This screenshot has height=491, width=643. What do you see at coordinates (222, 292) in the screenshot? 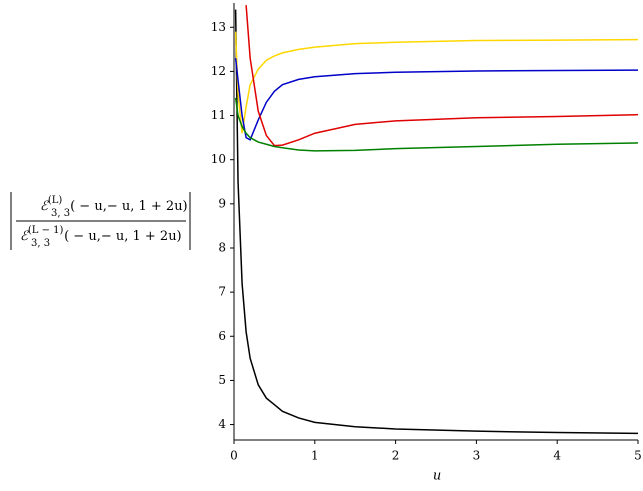
I see `y-tick-label: 7` at bounding box center [222, 292].